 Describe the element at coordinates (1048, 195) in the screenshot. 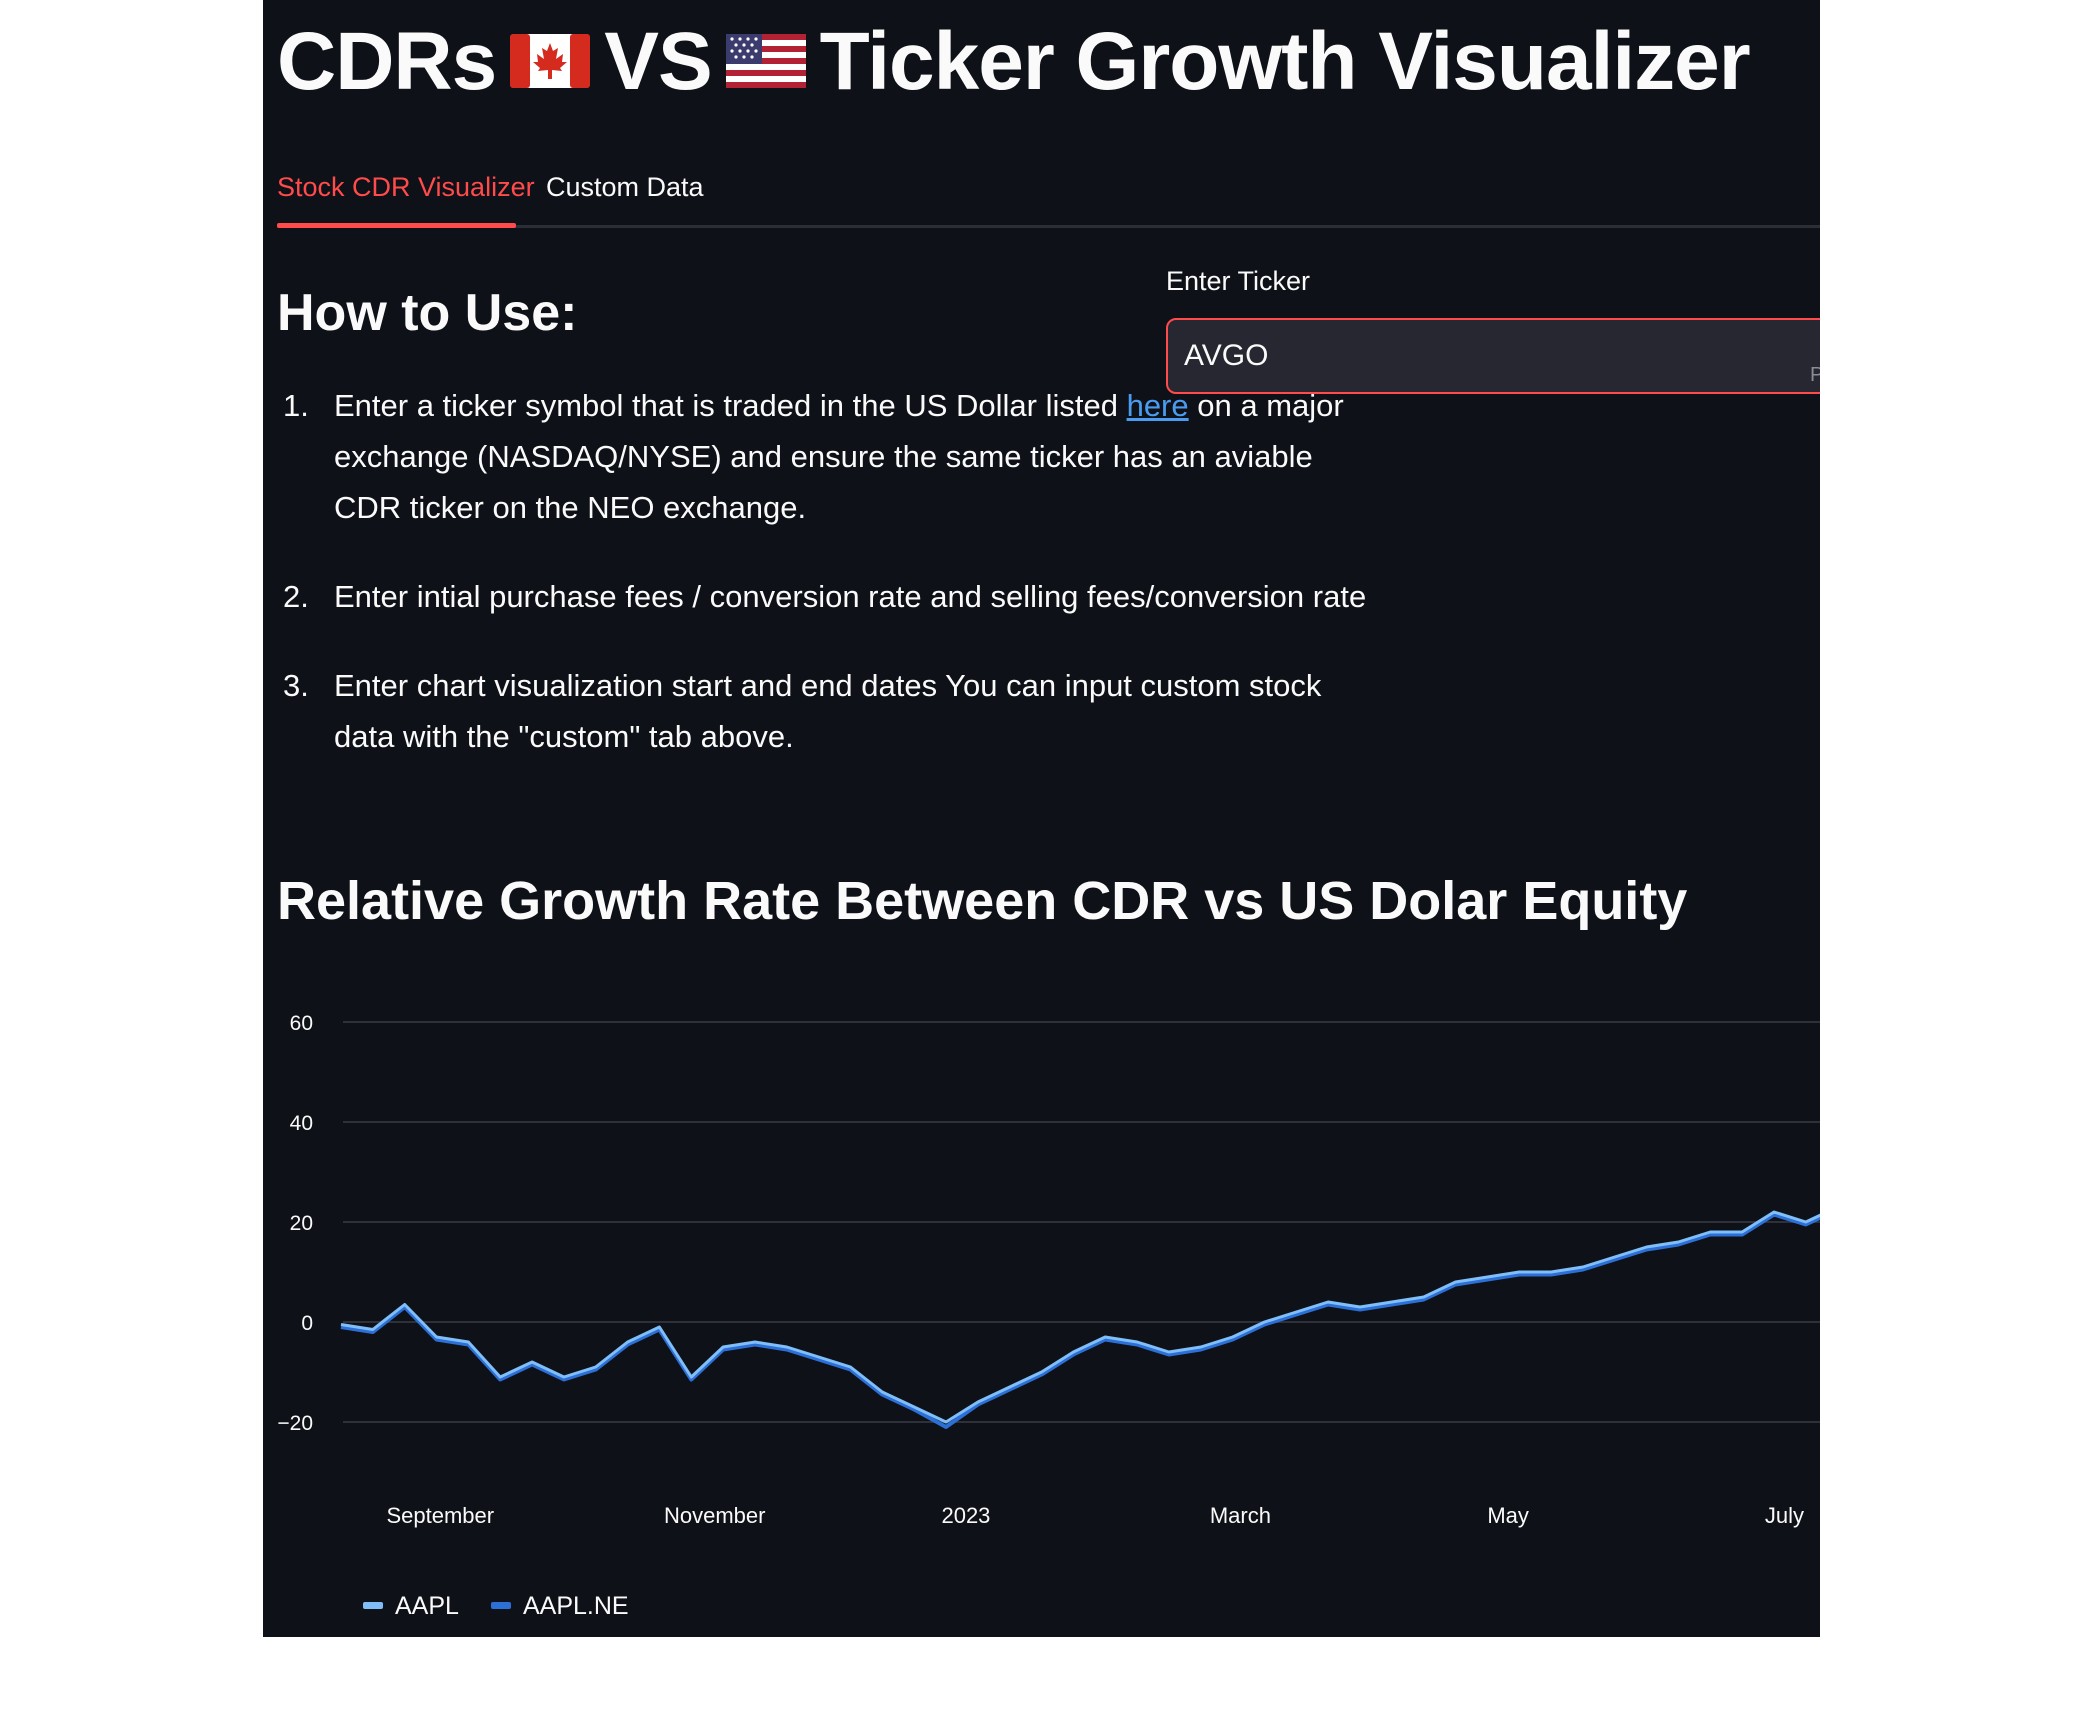

I see `tab-bar: Stock CDR Visualizer Custom Data` at that location.